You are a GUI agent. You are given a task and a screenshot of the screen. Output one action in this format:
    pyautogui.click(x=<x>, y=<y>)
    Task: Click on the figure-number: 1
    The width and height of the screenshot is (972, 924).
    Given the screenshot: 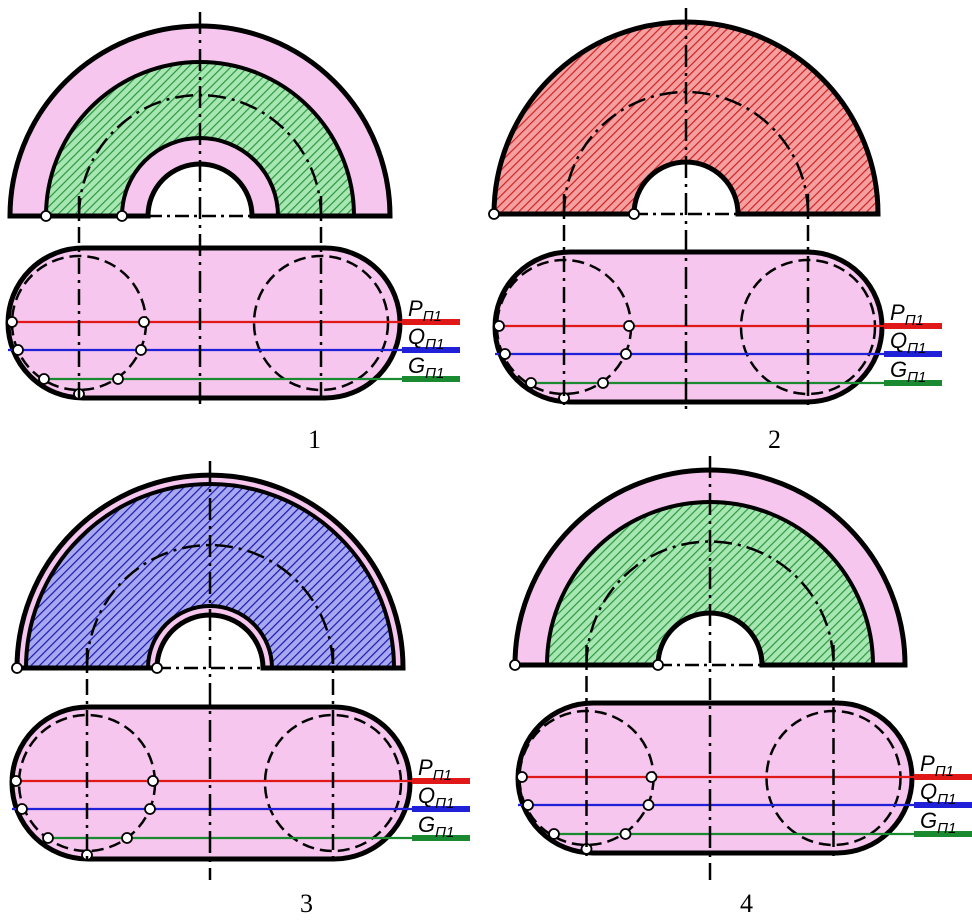 What is the action you would take?
    pyautogui.click(x=314, y=439)
    